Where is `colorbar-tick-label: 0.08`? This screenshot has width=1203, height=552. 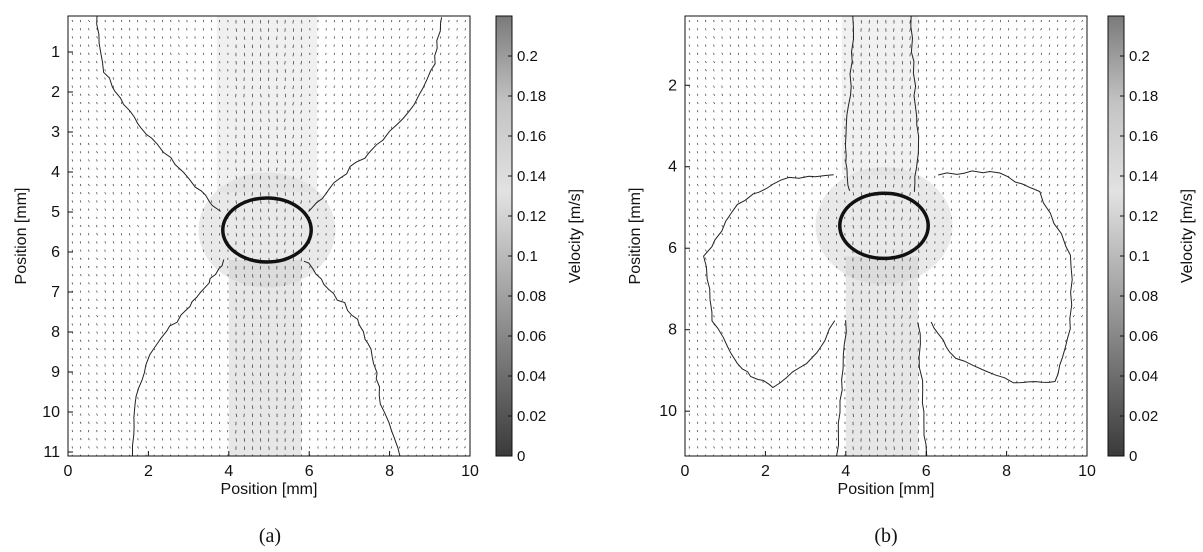
colorbar-tick-label: 0.08 is located at coordinates (531, 296).